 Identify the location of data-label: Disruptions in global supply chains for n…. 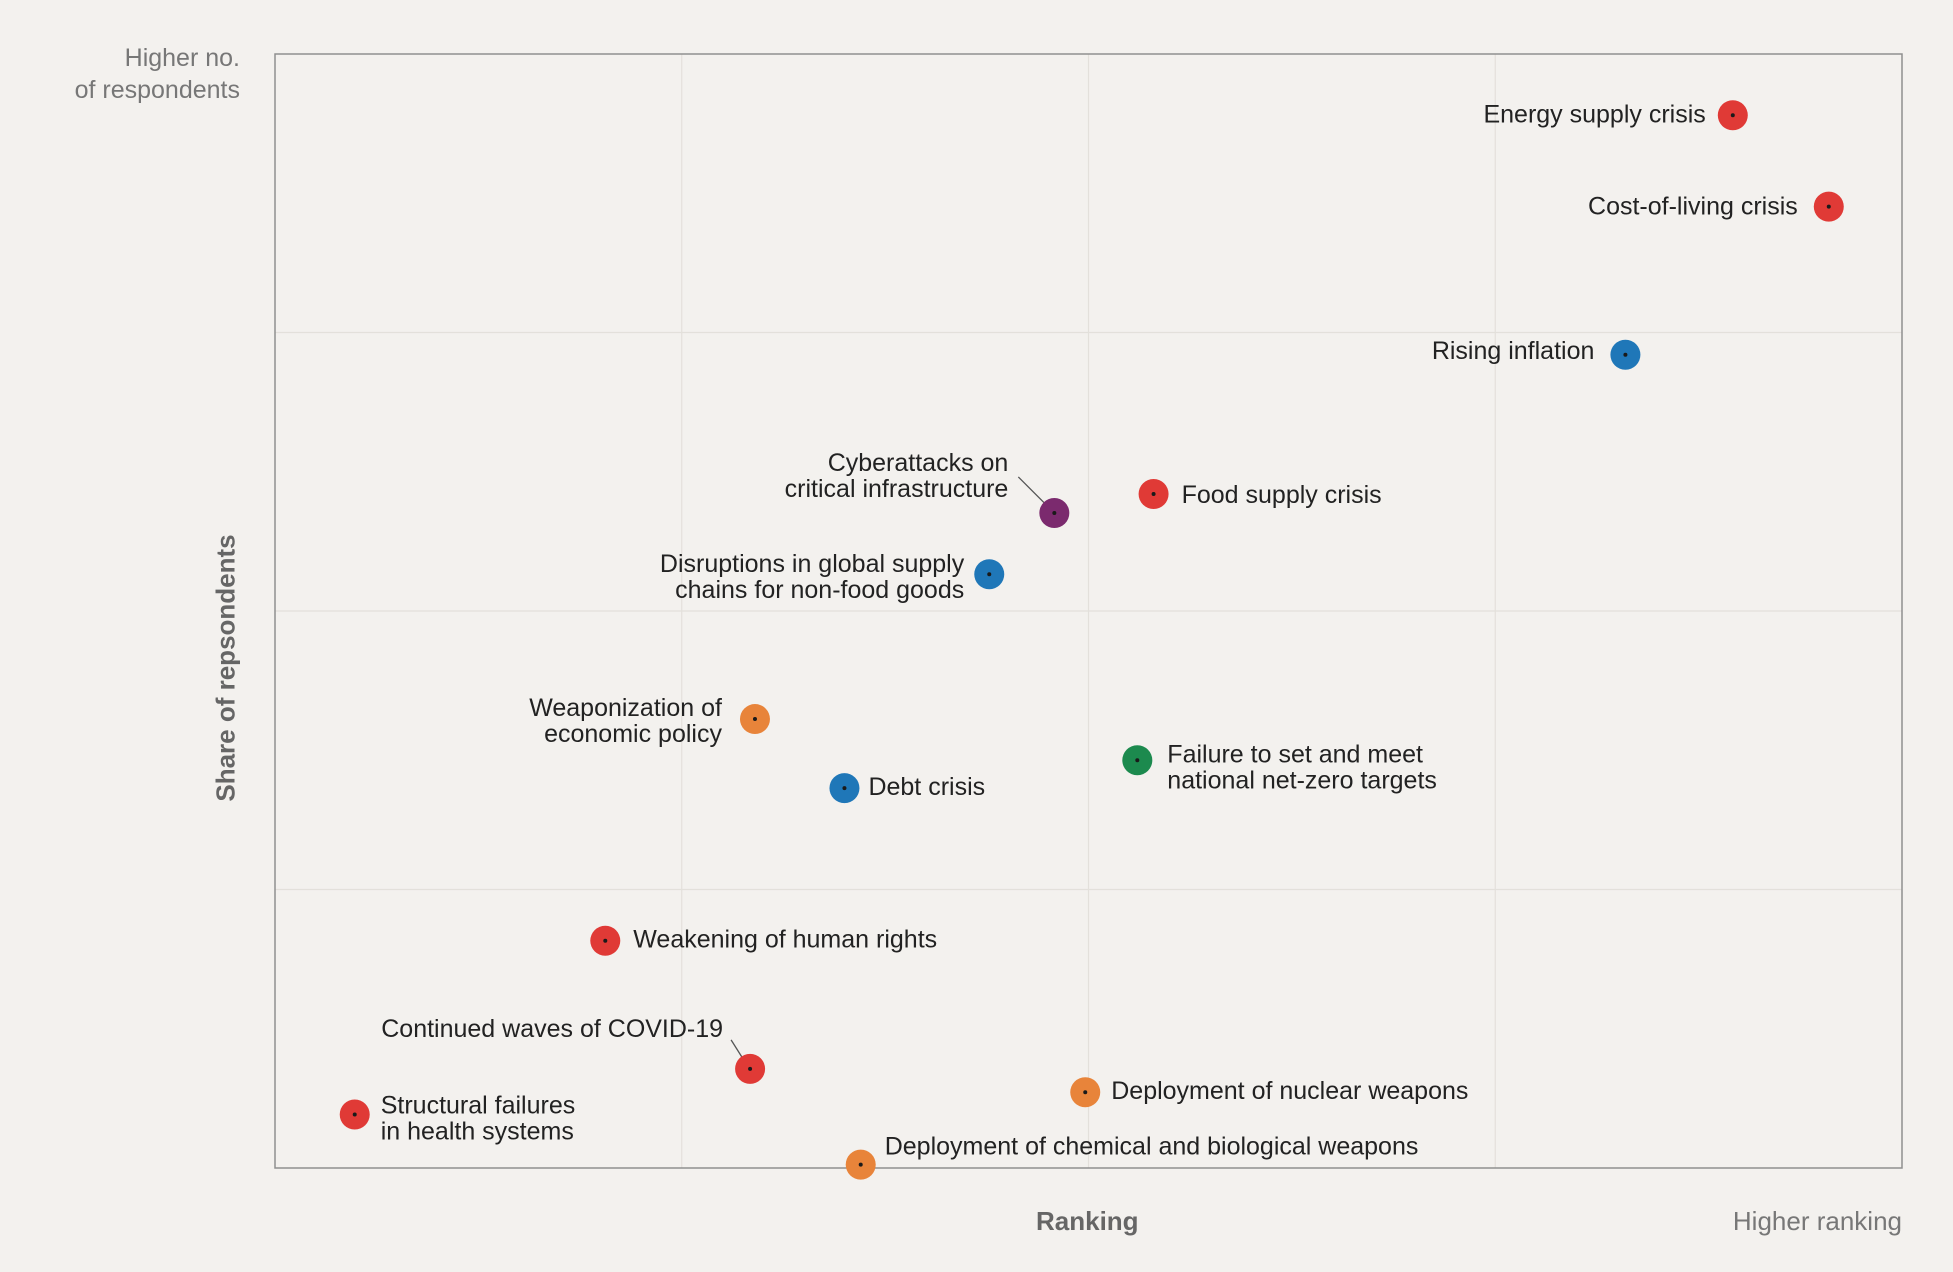
(812, 577).